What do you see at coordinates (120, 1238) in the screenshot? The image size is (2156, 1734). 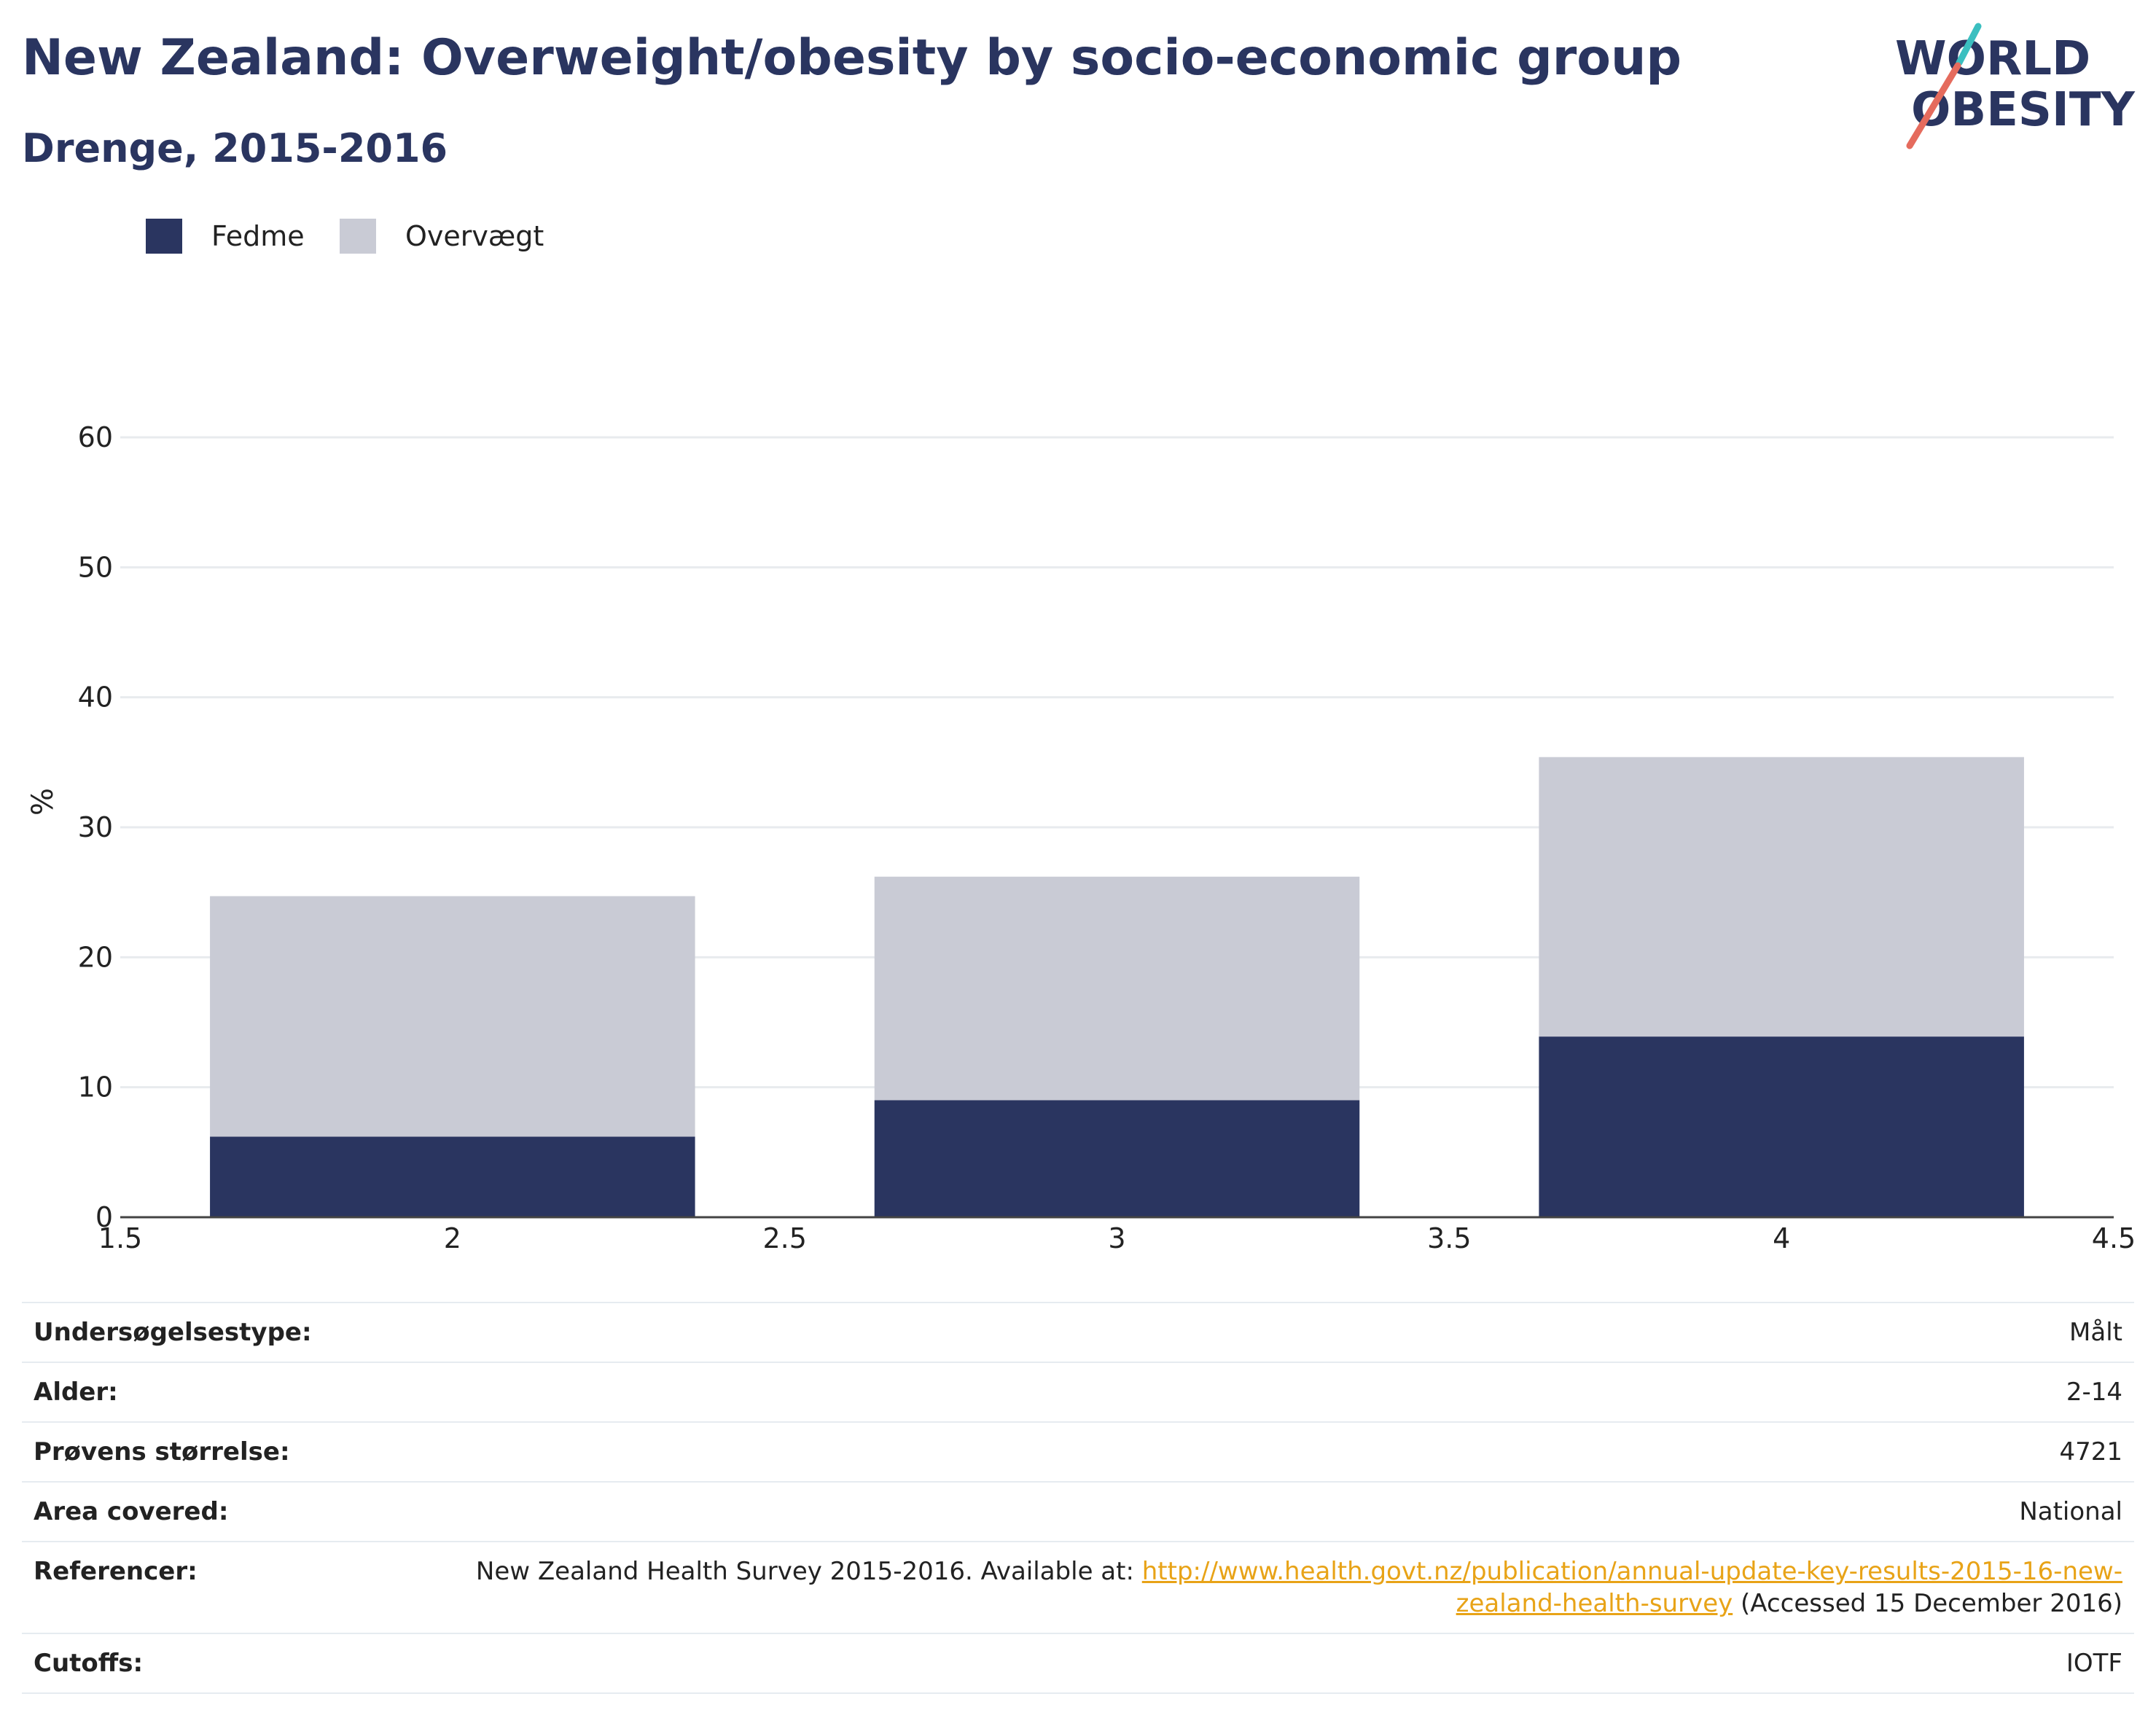 I see `x-tick-label: 1.5` at bounding box center [120, 1238].